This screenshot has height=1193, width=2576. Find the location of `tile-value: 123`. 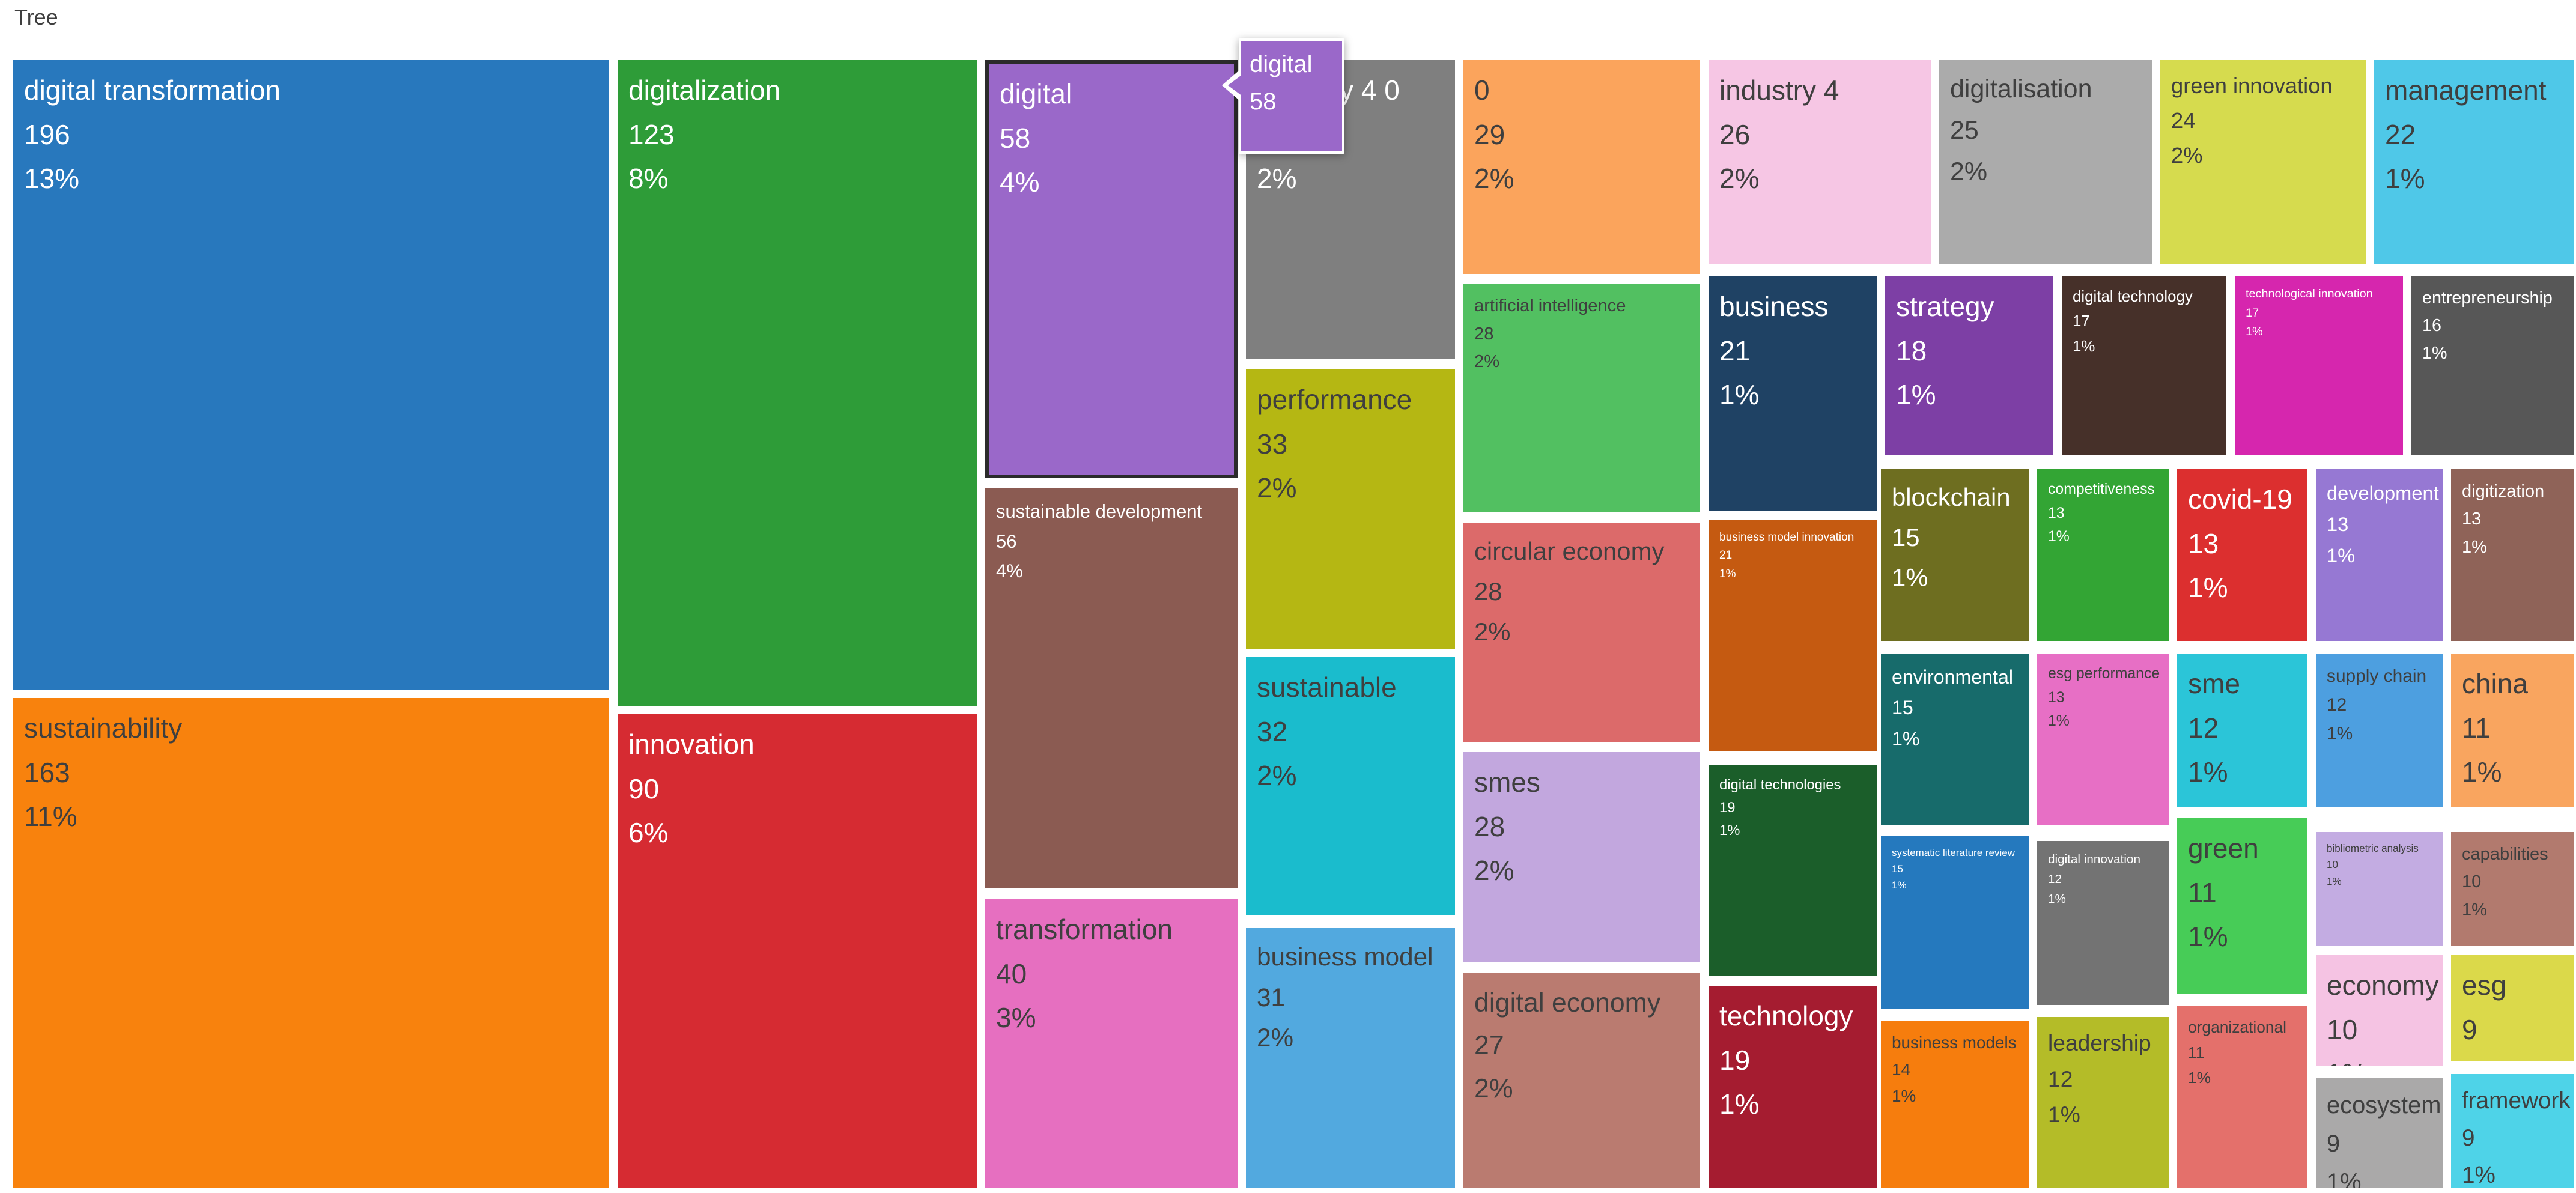

tile-value: 123 is located at coordinates (651, 134).